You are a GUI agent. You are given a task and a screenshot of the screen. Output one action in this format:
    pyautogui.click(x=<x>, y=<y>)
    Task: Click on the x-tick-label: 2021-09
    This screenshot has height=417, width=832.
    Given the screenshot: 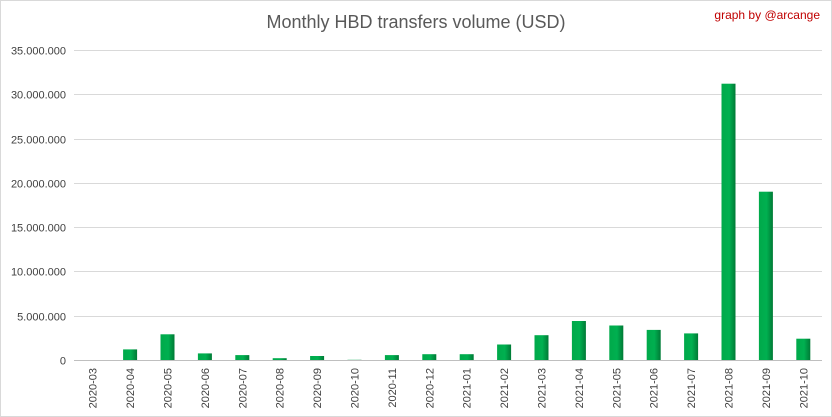 What is the action you would take?
    pyautogui.click(x=767, y=388)
    